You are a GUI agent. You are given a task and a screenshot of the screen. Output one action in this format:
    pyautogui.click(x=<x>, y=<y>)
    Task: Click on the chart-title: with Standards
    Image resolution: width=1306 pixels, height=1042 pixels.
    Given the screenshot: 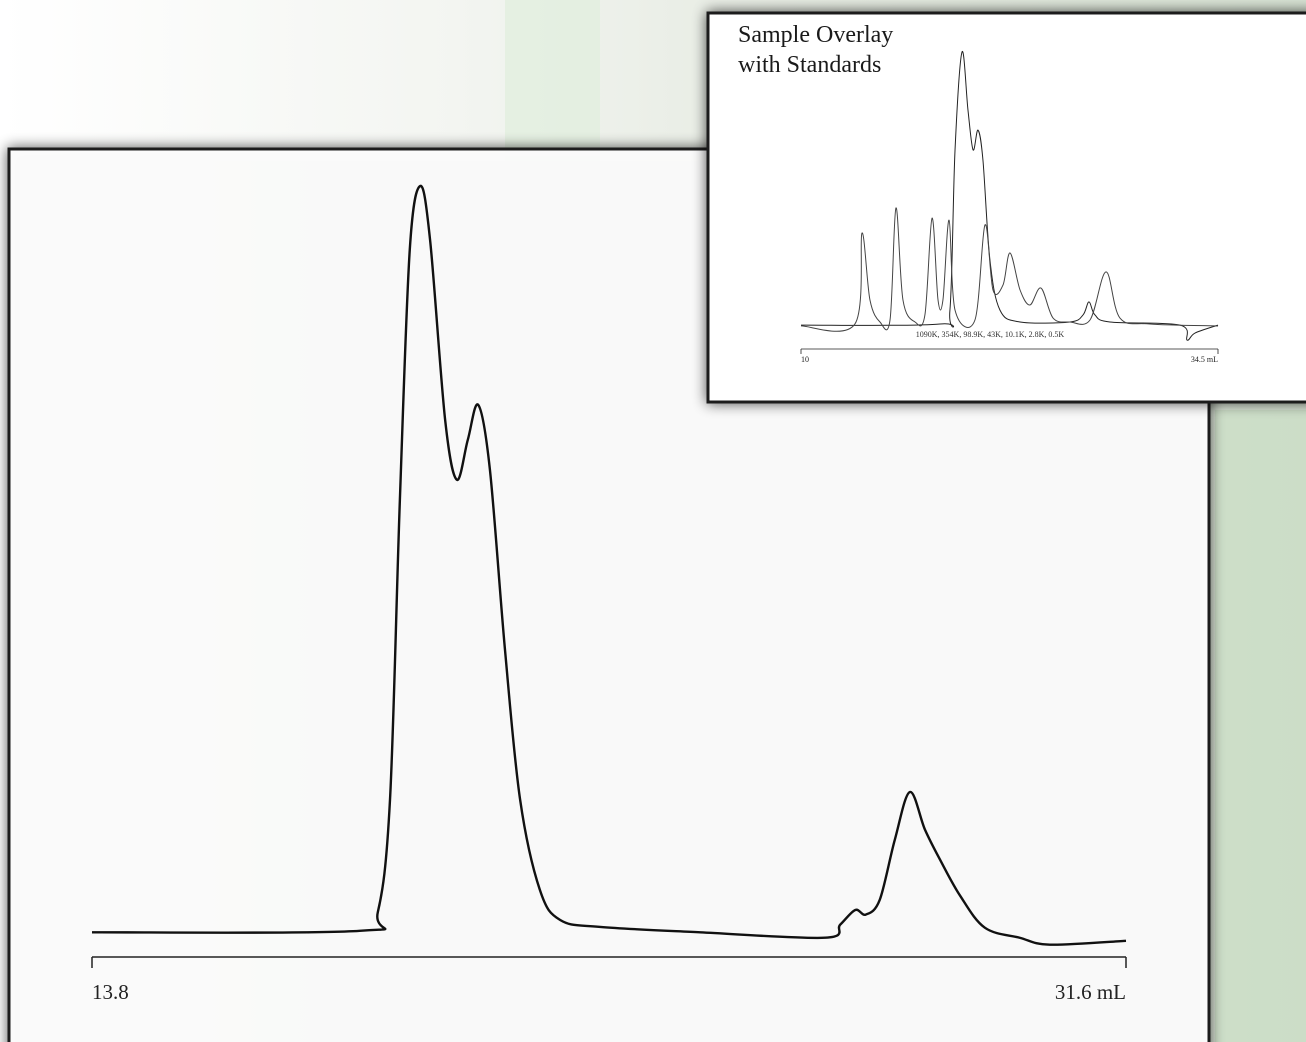 What is the action you would take?
    pyautogui.click(x=809, y=65)
    